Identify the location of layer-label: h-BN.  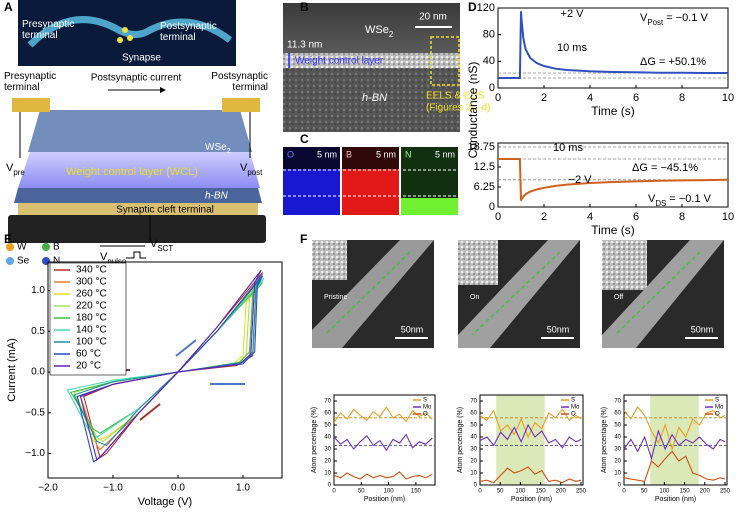
(374, 98).